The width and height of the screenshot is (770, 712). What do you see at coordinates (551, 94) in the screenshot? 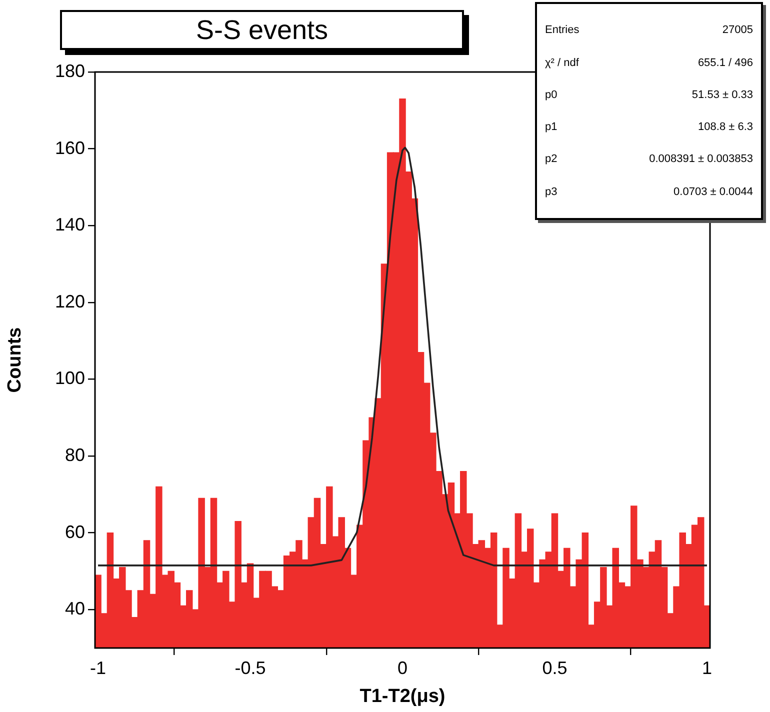
I see `annotation: p0` at bounding box center [551, 94].